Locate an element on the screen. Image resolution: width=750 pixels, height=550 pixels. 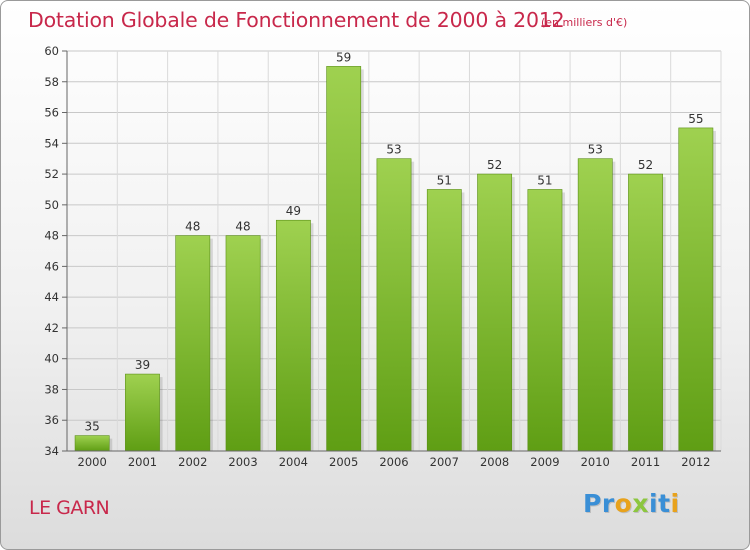
y-tick-label: 46 is located at coordinates (51, 266).